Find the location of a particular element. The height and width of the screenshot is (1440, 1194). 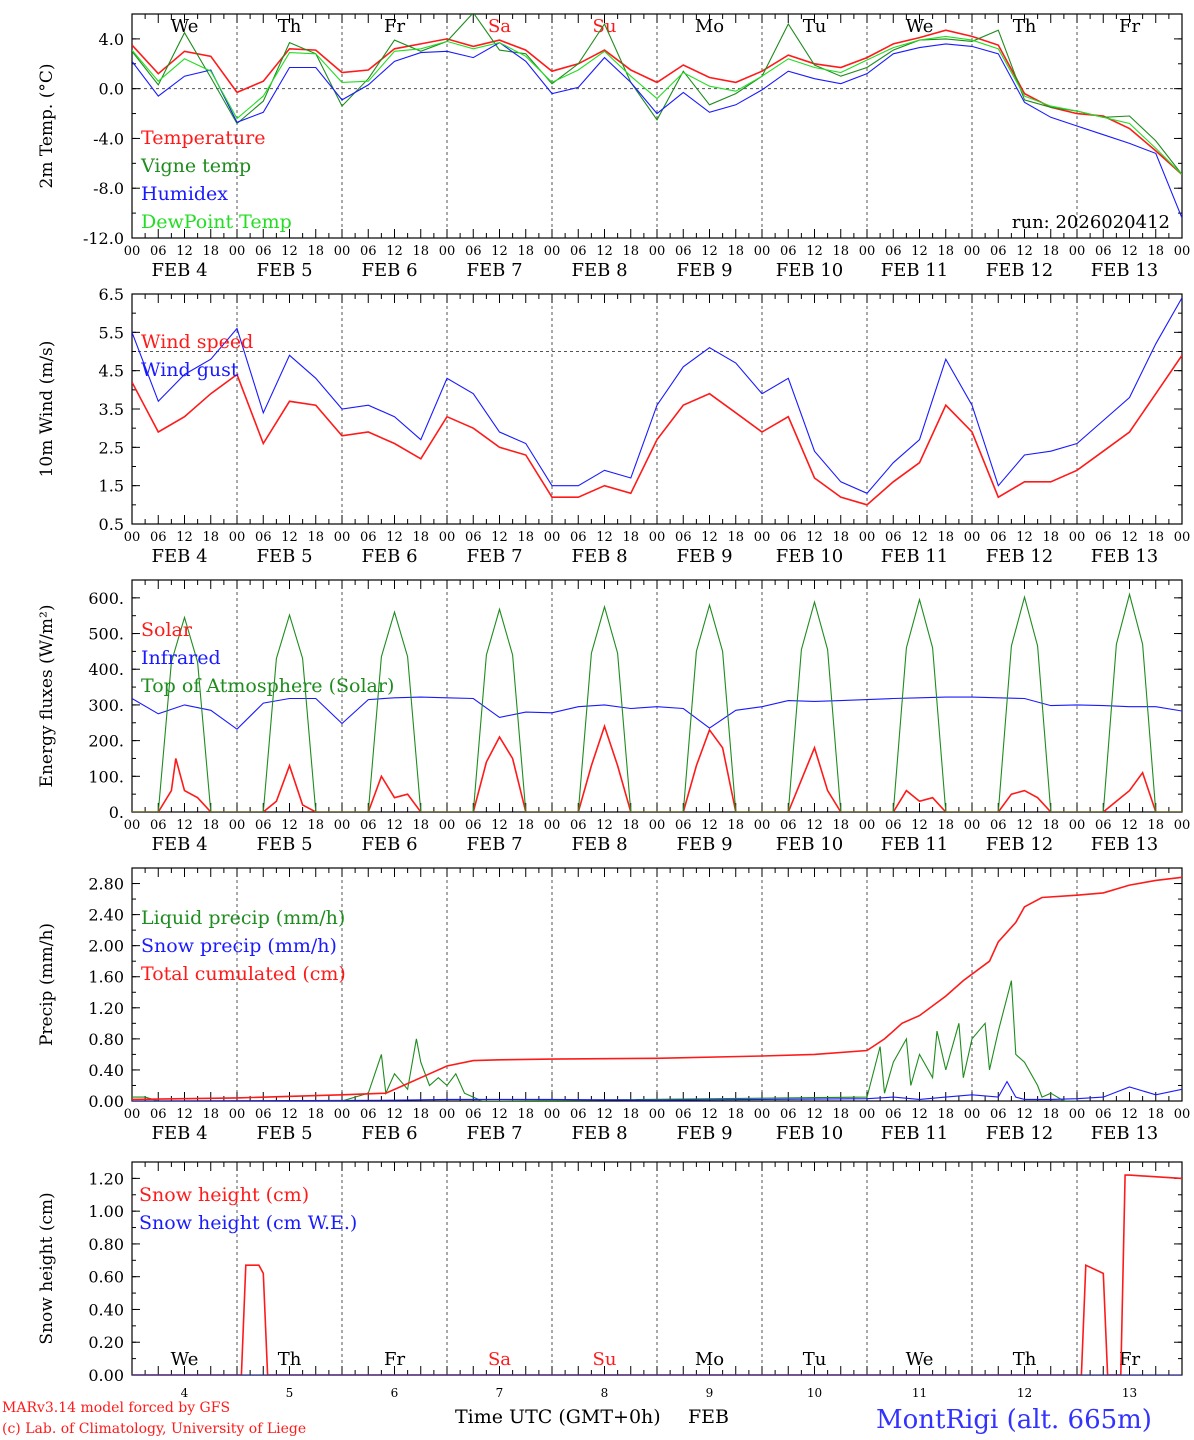

y-tick-label: -8.0 is located at coordinates (108, 188).